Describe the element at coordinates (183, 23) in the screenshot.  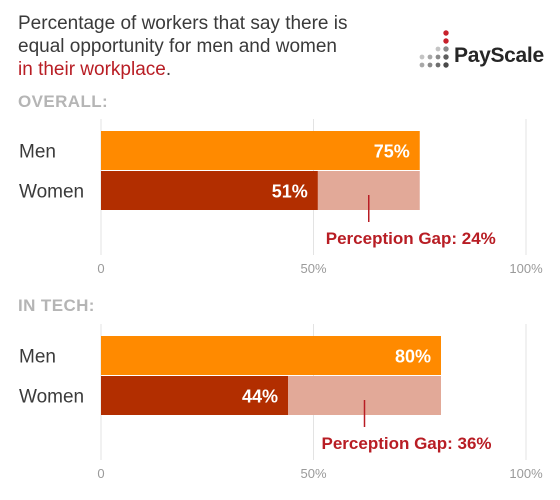
I see `title-line-1: Percentage of workers that say there is` at that location.